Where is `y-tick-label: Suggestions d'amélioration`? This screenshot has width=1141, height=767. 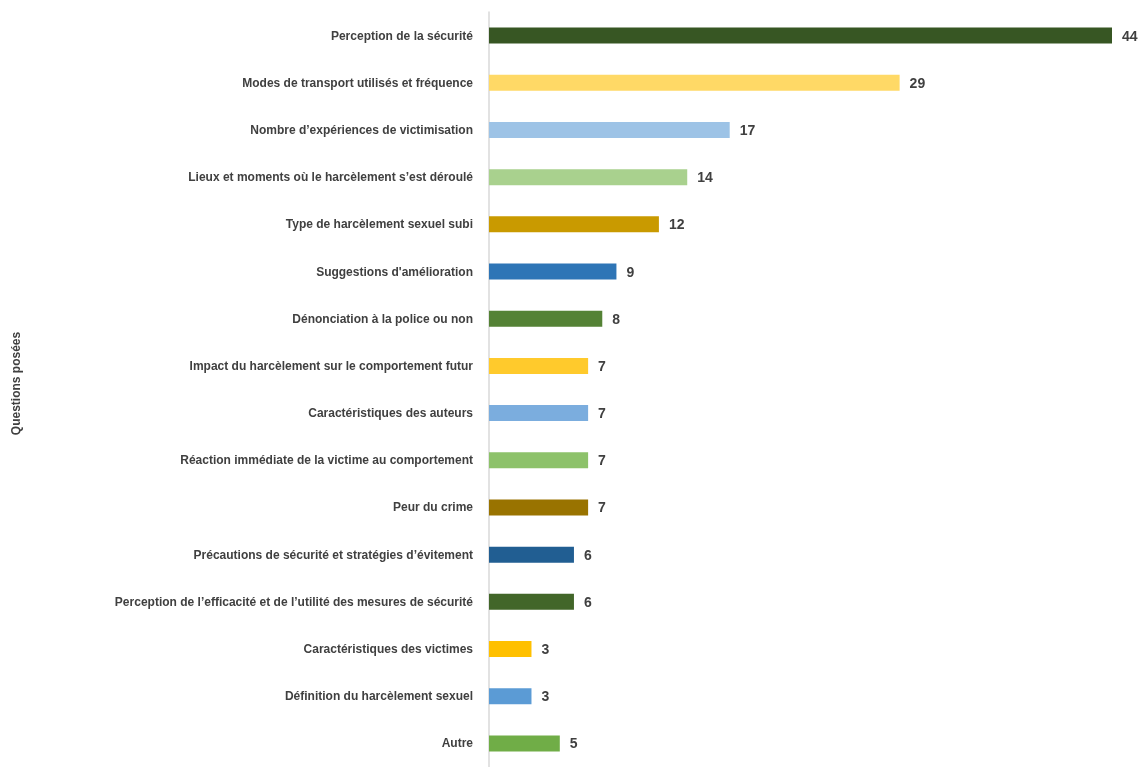
y-tick-label: Suggestions d'amélioration is located at coordinates (394, 271).